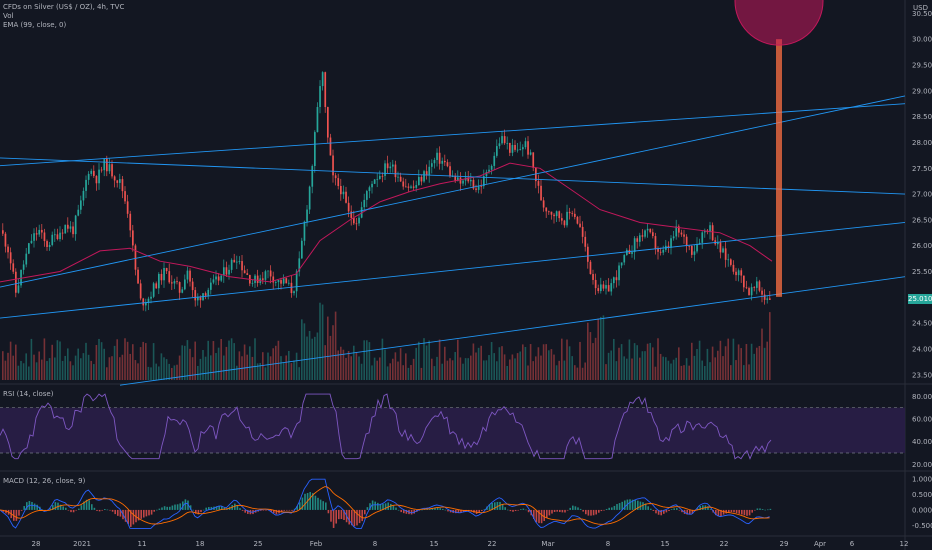  What do you see at coordinates (434, 544) in the screenshot?
I see `time-tick-label: 15` at bounding box center [434, 544].